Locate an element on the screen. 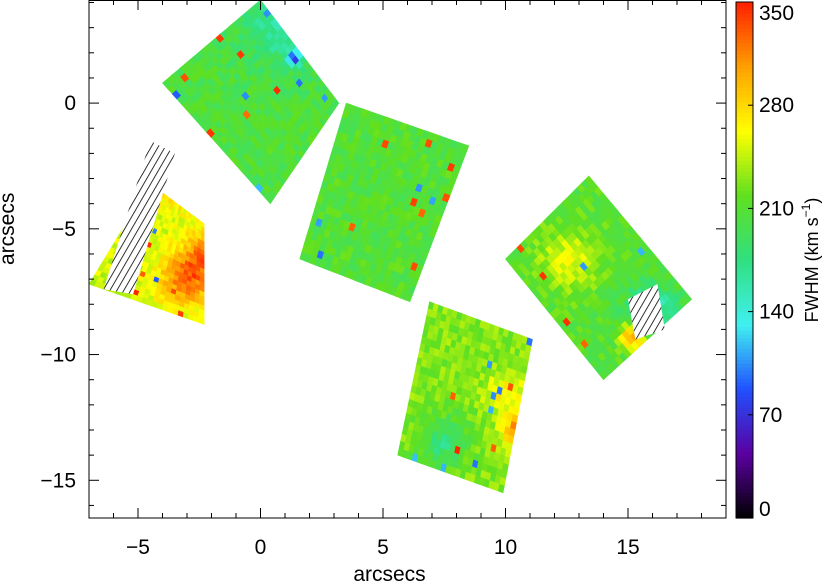 The width and height of the screenshot is (829, 587). colorbar-tick-label: 70 is located at coordinates (770, 415).